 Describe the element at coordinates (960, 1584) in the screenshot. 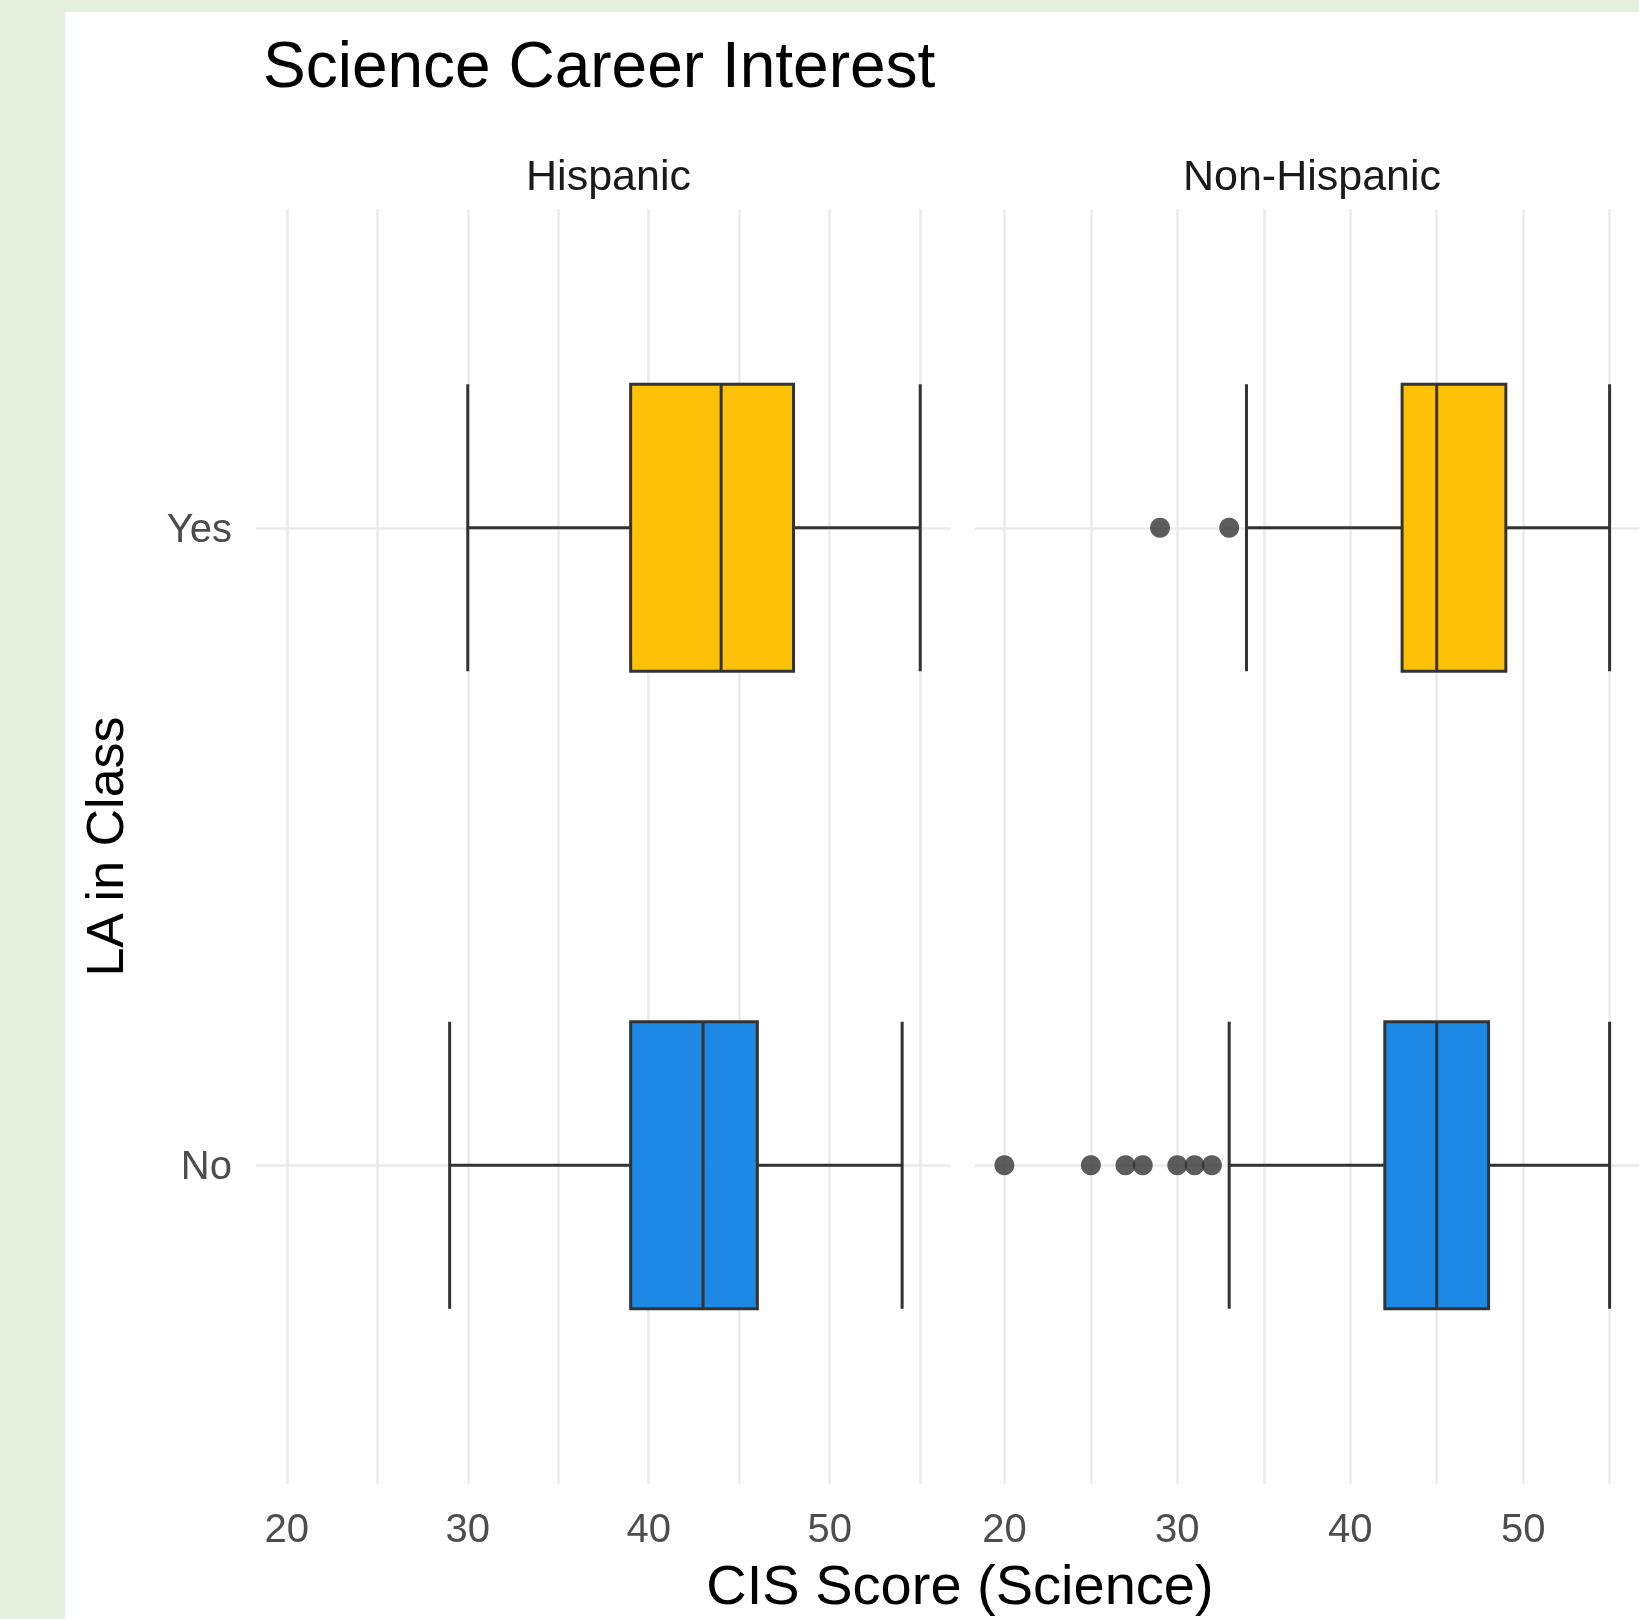

I see `x-axis-title: CIS Score (Science)` at that location.